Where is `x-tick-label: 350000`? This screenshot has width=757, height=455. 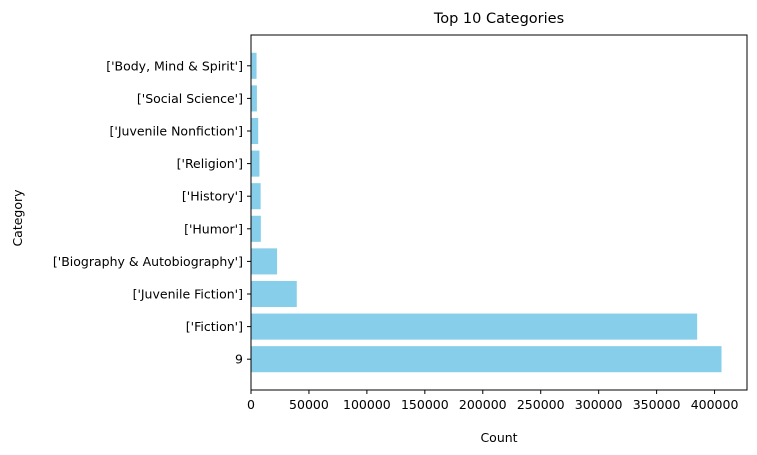
x-tick-label: 350000 is located at coordinates (657, 404).